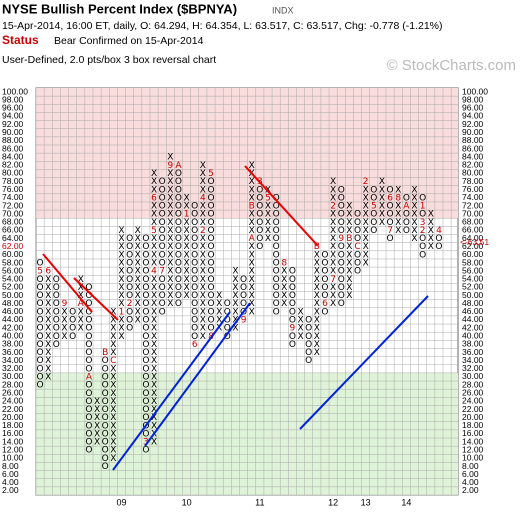  I want to click on y-tick-label: 82.00, so click(473, 165).